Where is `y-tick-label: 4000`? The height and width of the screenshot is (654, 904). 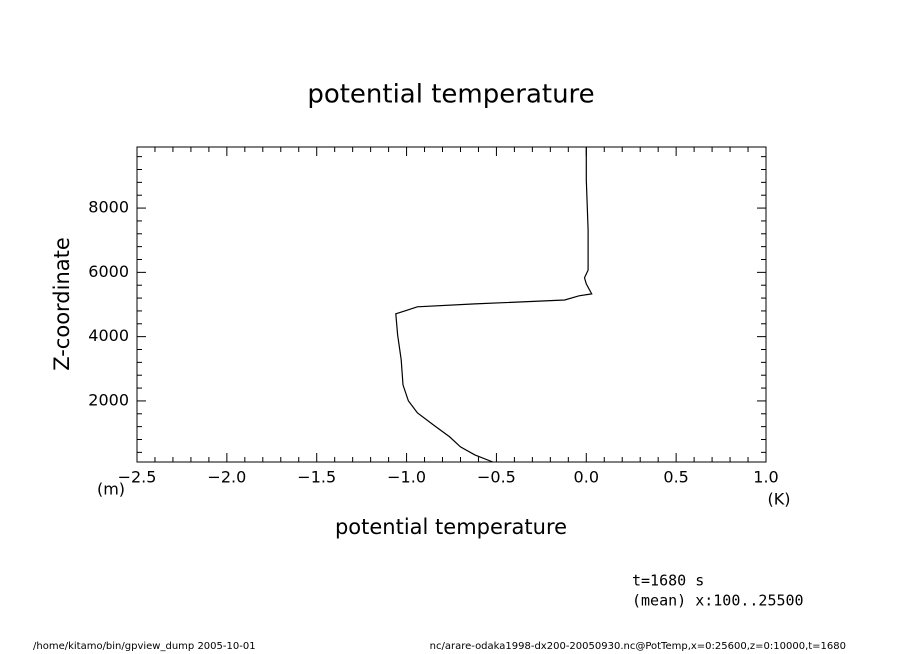 y-tick-label: 4000 is located at coordinates (108, 335).